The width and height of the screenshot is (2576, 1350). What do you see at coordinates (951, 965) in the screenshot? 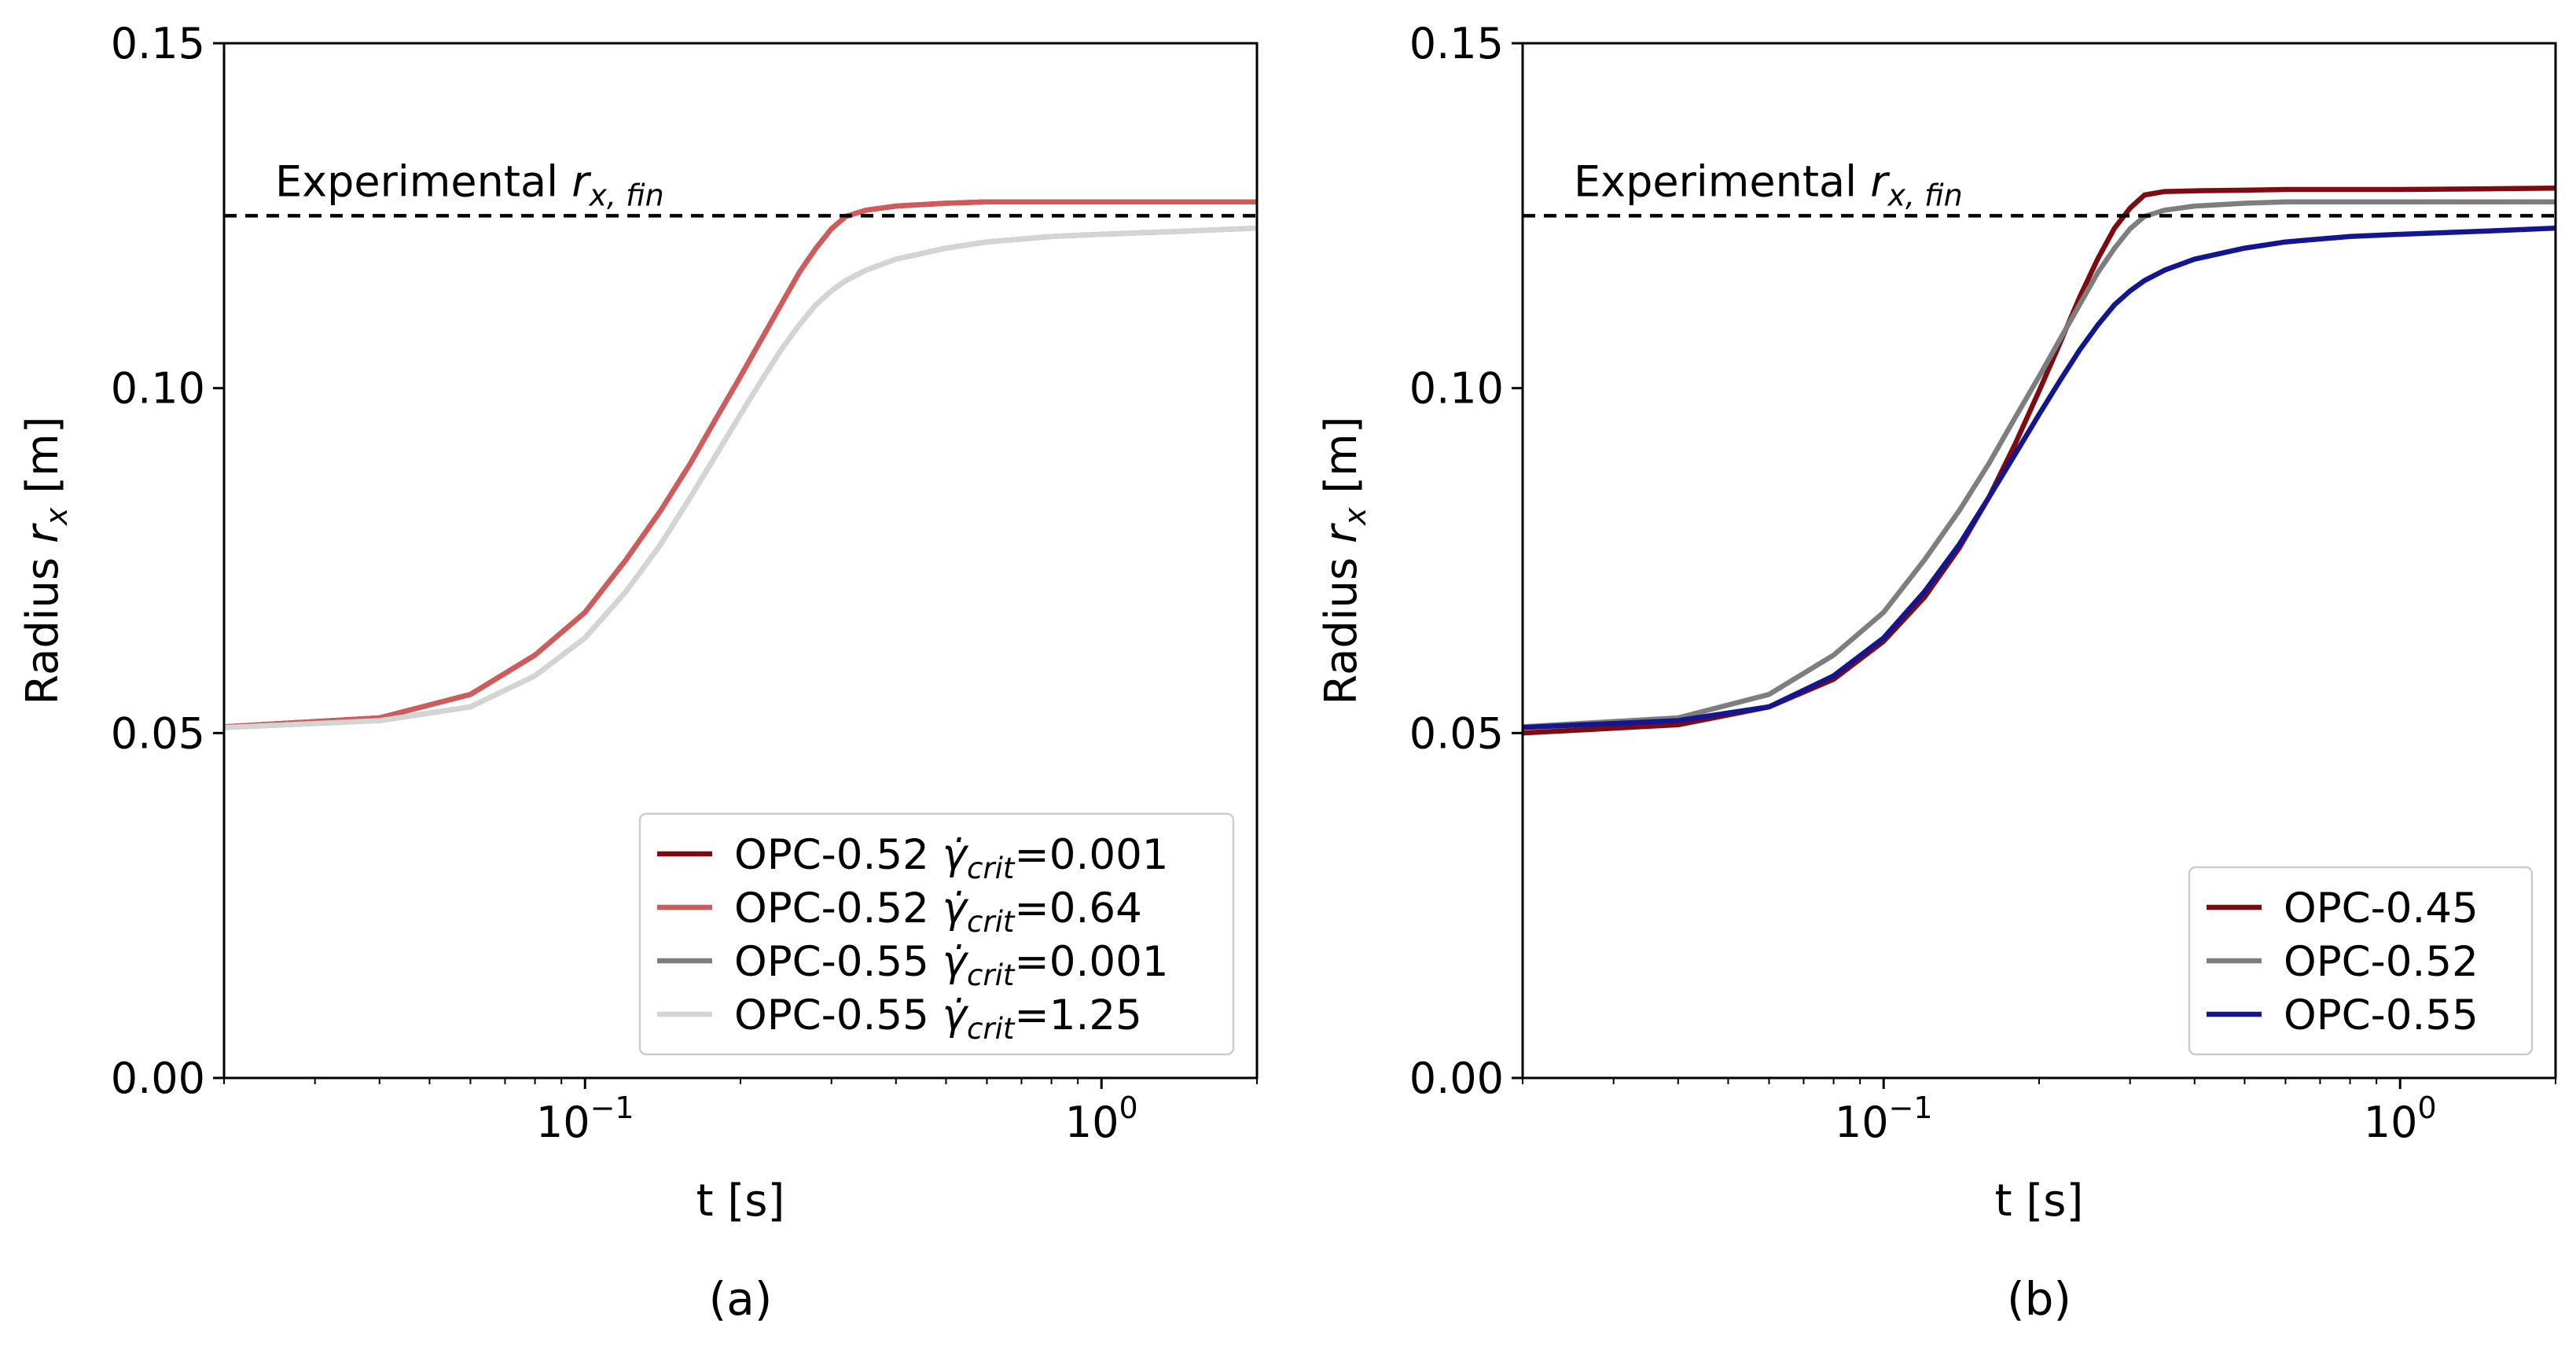
I see `legend-entry-label: OPC-0.55 γ̇crit=0.001` at bounding box center [951, 965].